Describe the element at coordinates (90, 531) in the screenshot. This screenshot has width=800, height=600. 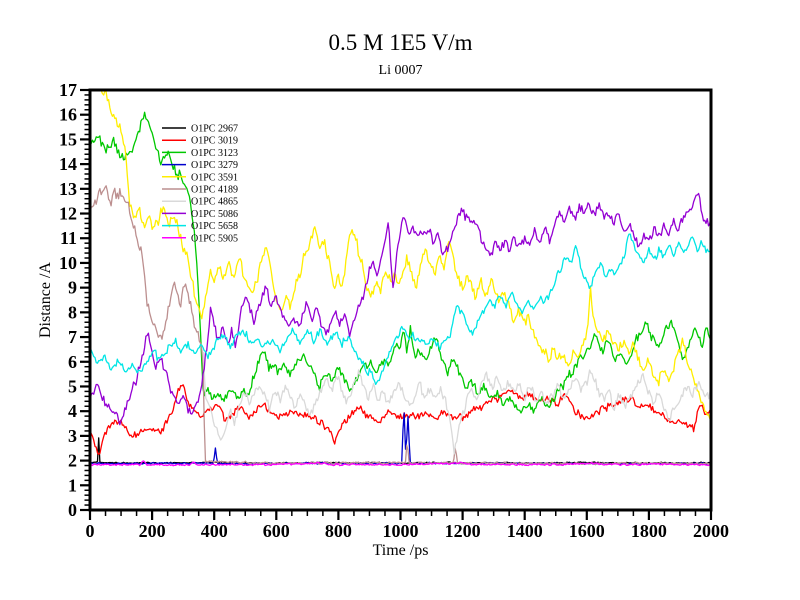
I see `x-tick-label: 0` at that location.